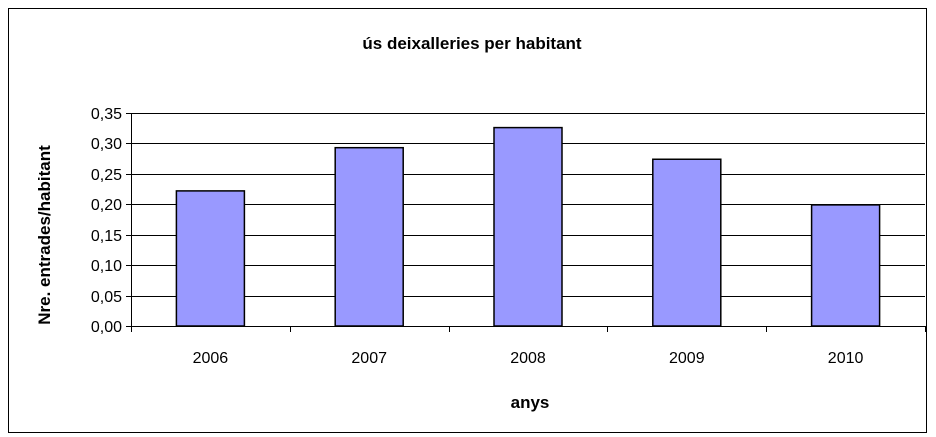 This screenshot has width=936, height=437. Describe the element at coordinates (211, 358) in the screenshot. I see `x-tick-label: 2006` at that location.